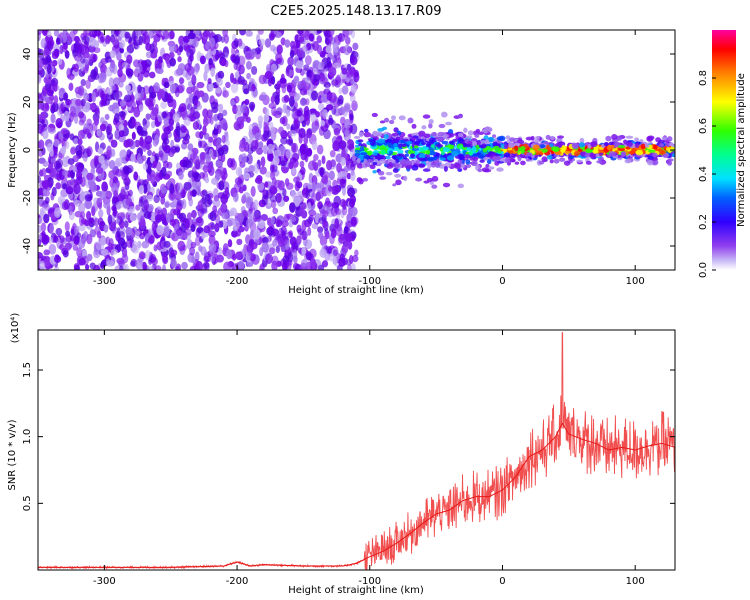 The height and width of the screenshot is (600, 750). I want to click on spectrogram-x-label: Height of straight line (km), so click(356, 290).